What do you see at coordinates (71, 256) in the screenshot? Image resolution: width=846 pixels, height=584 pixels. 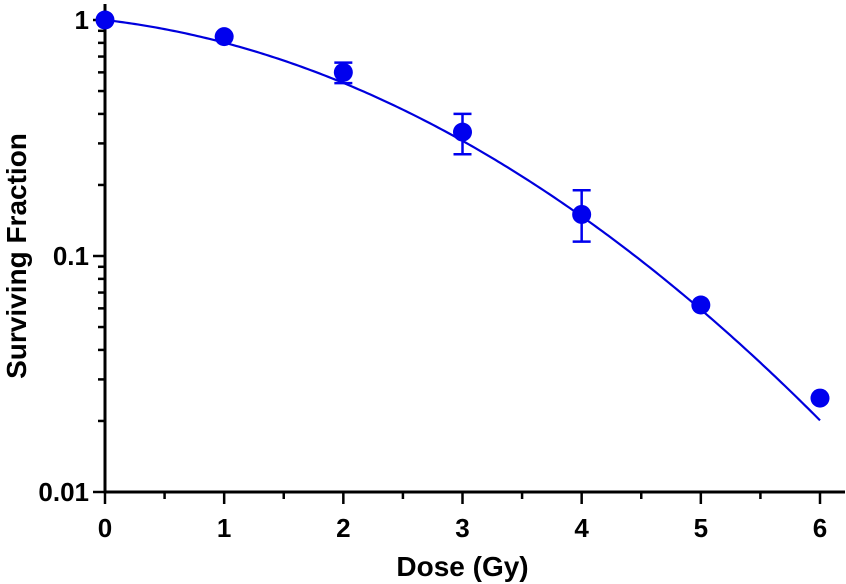 I see `y-tick-label: 0.1` at bounding box center [71, 256].